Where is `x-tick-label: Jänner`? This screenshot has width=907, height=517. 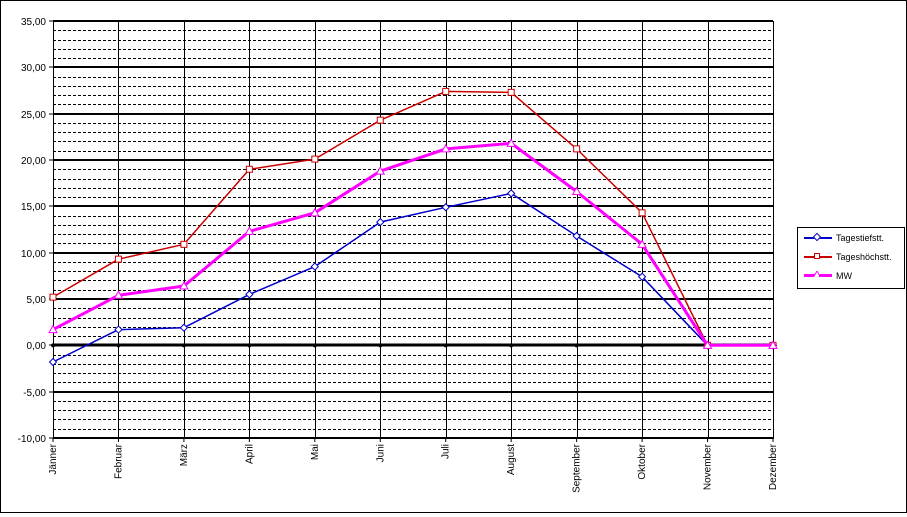
x-tick-label: Jänner is located at coordinates (53, 458).